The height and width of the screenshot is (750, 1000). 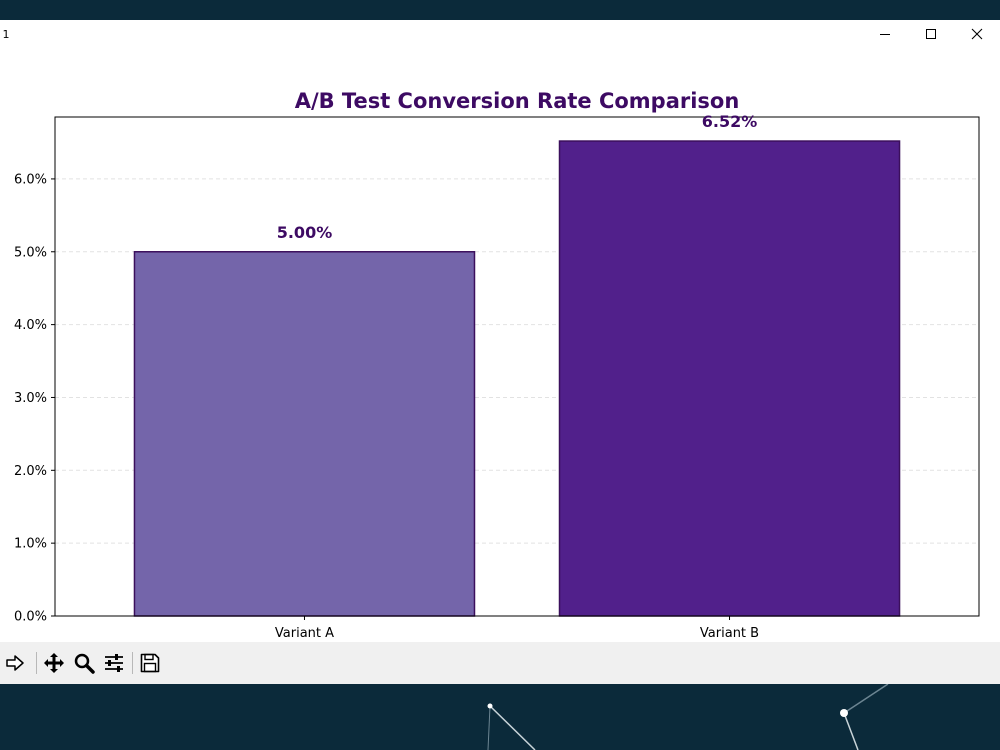 I want to click on pan-icon, so click(x=54, y=663).